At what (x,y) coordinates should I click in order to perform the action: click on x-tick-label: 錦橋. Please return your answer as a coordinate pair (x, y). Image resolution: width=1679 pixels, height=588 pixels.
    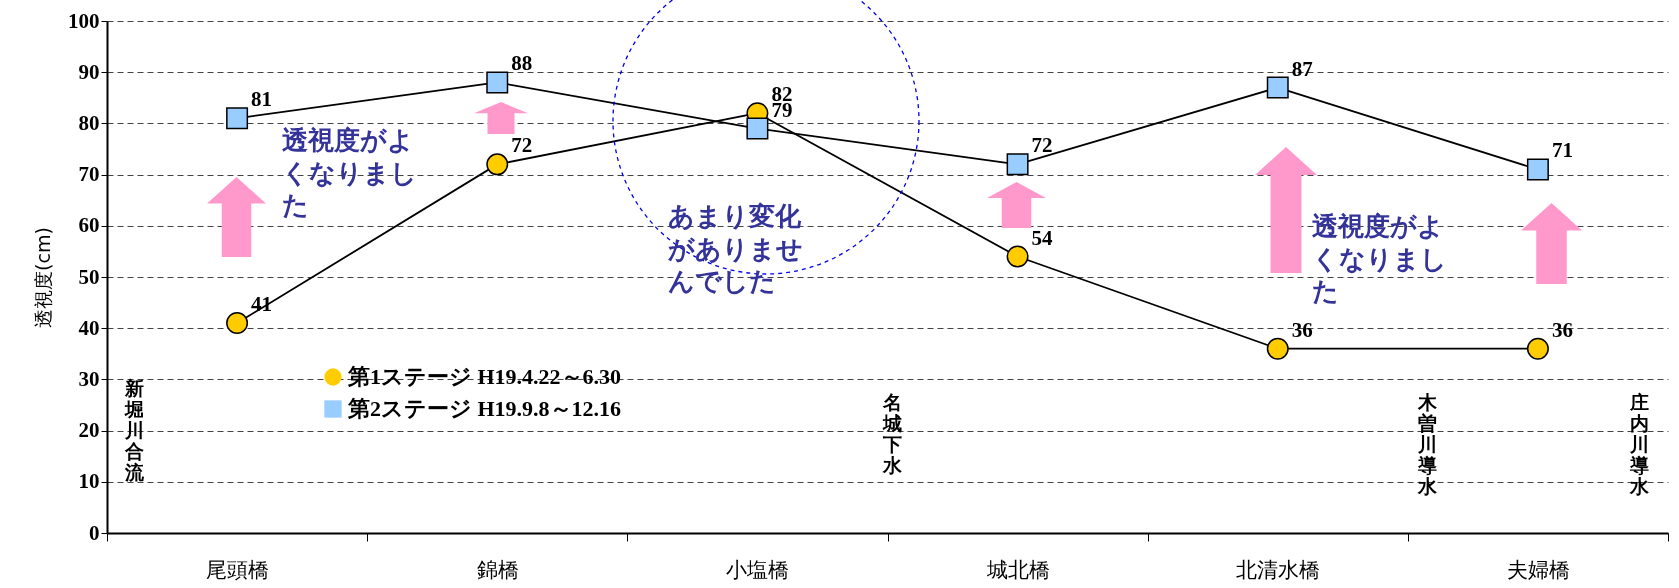
    Looking at the image, I should click on (497, 569).